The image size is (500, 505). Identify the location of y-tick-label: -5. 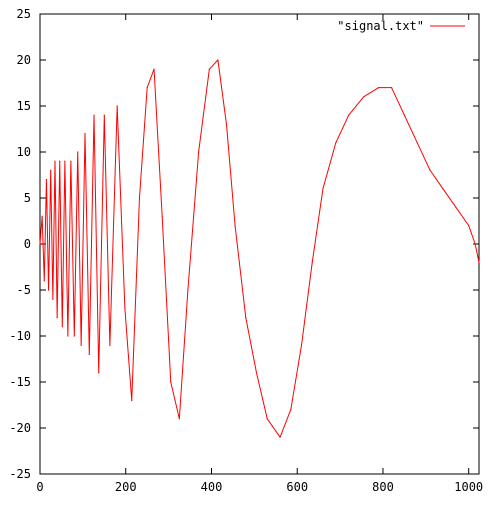
(24, 290).